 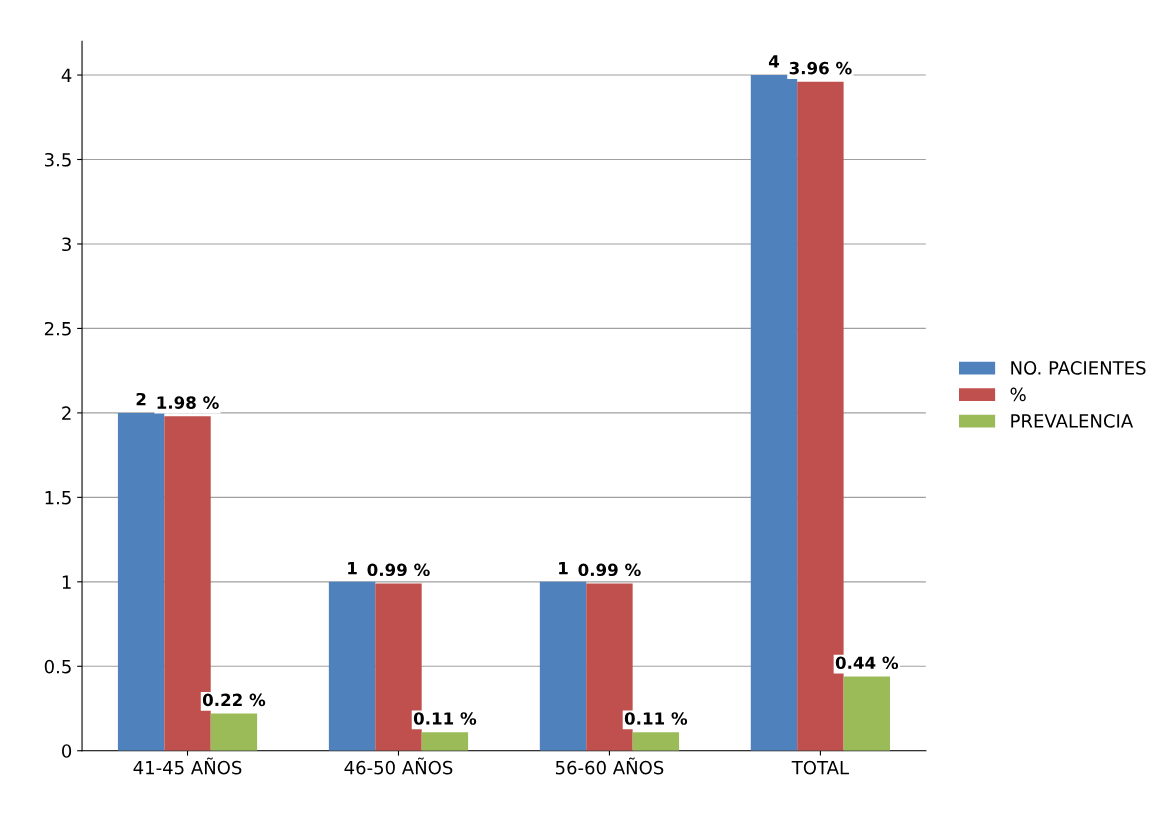 What do you see at coordinates (141, 399) in the screenshot?
I see `data-label: 2` at bounding box center [141, 399].